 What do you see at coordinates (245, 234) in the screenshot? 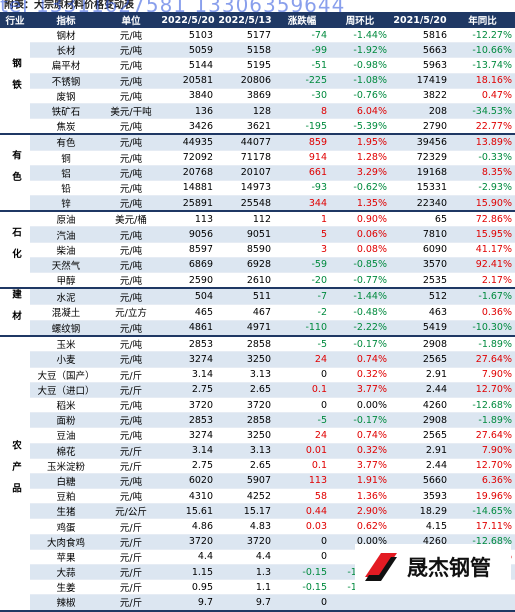
I see `cell: 9051` at bounding box center [245, 234].